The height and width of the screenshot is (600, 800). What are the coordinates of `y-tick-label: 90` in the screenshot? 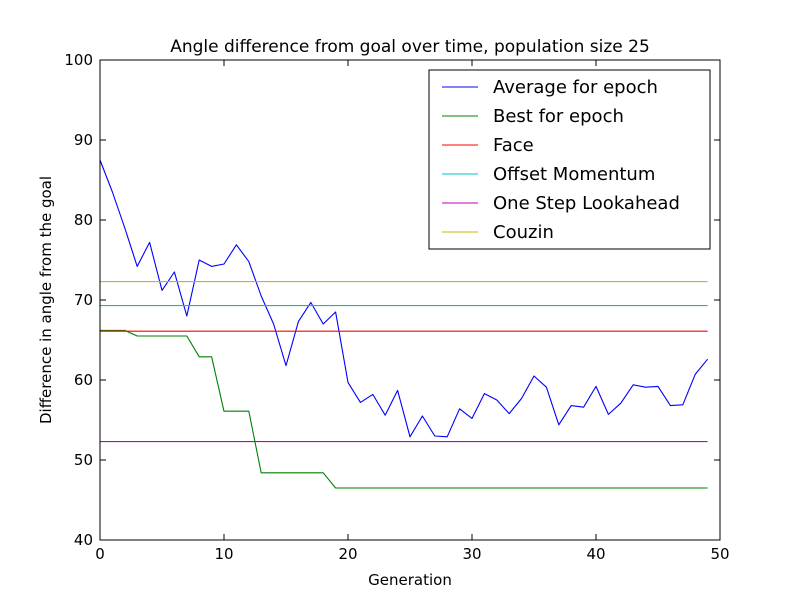 It's located at (83, 140).